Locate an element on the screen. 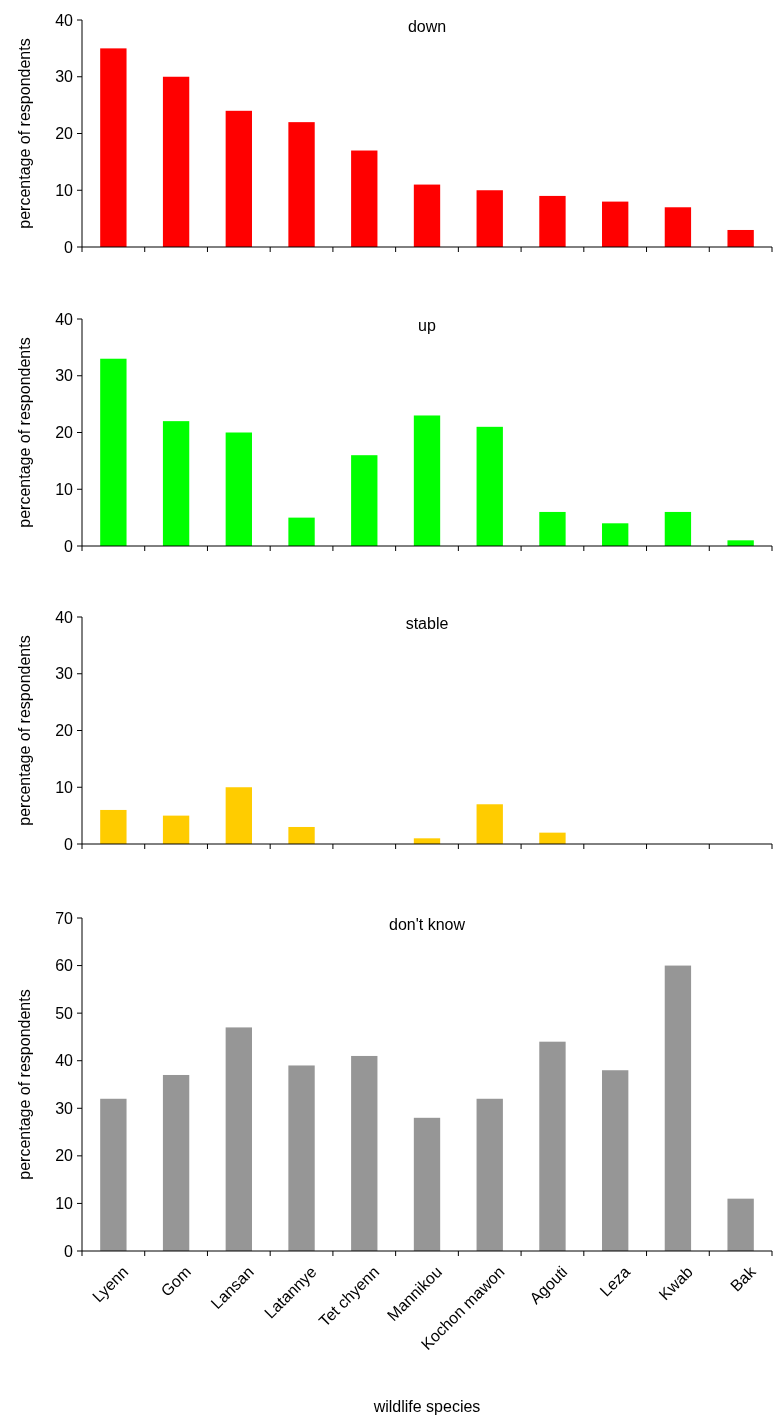 This screenshot has width=773, height=1425. x-tick-label: Gom is located at coordinates (176, 1281).